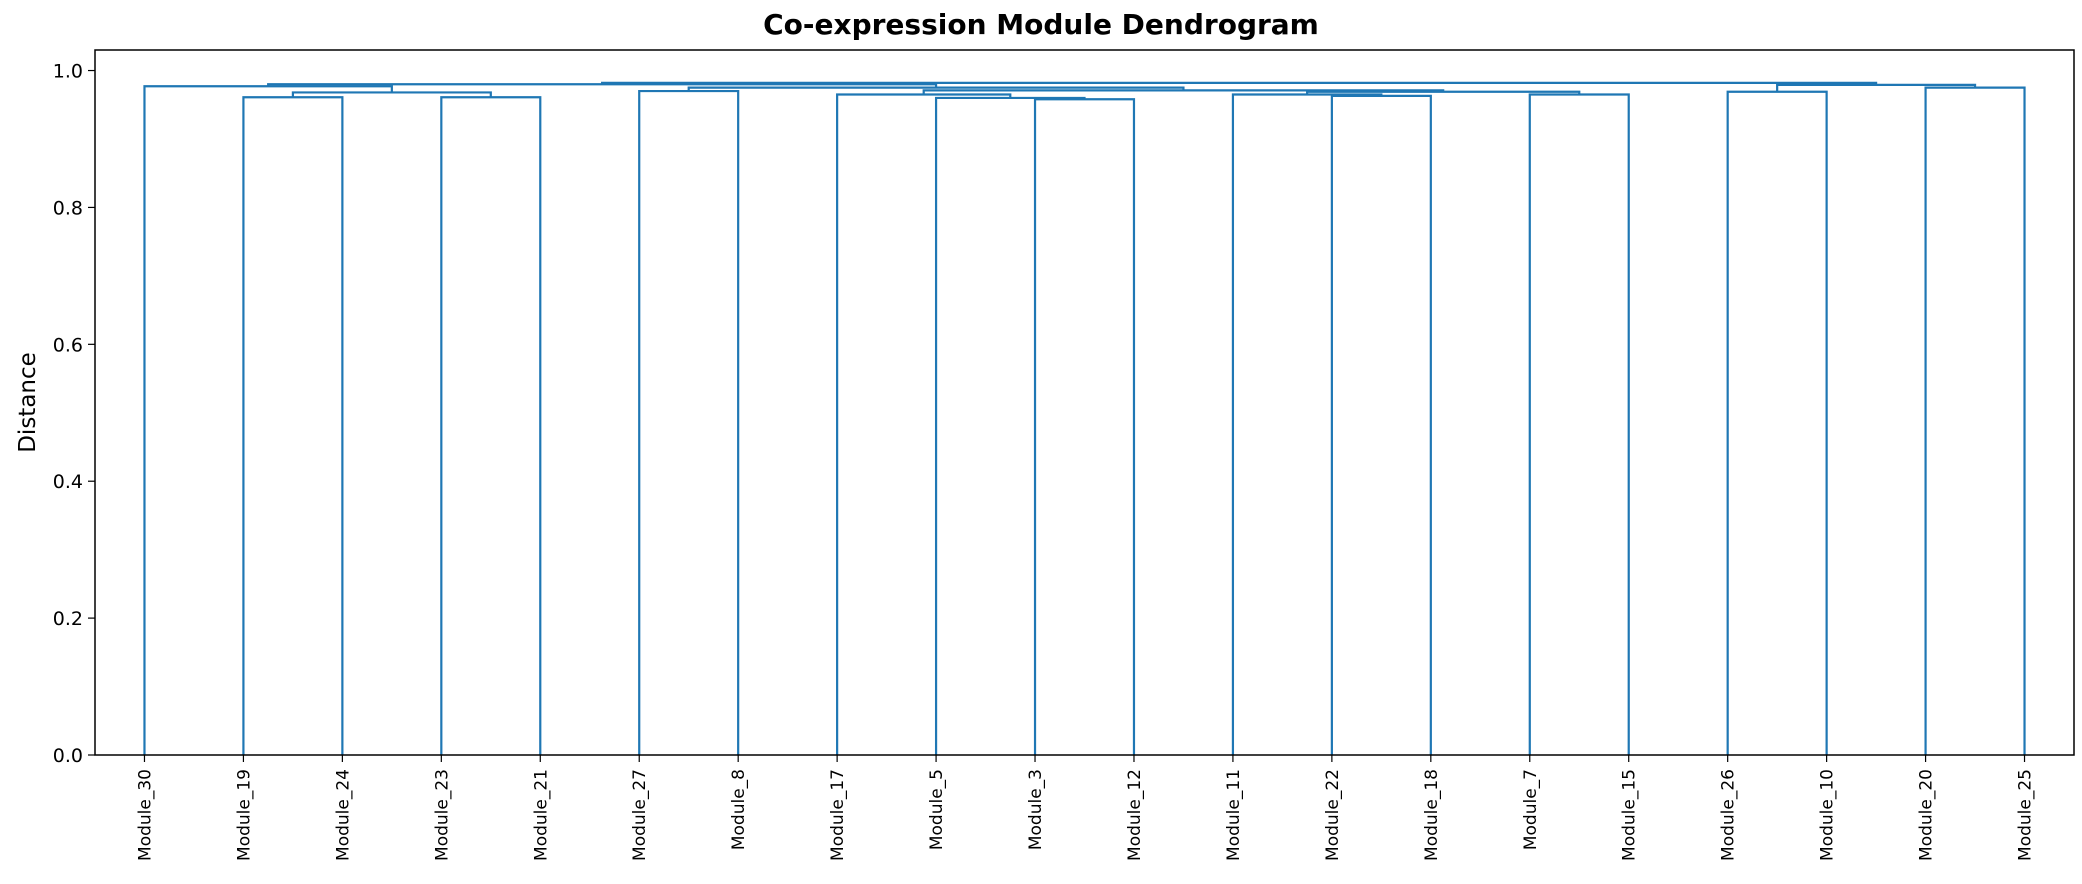 This screenshot has height=884, width=2082. Describe the element at coordinates (68, 756) in the screenshot. I see `y-tick-label: 0.0` at that location.